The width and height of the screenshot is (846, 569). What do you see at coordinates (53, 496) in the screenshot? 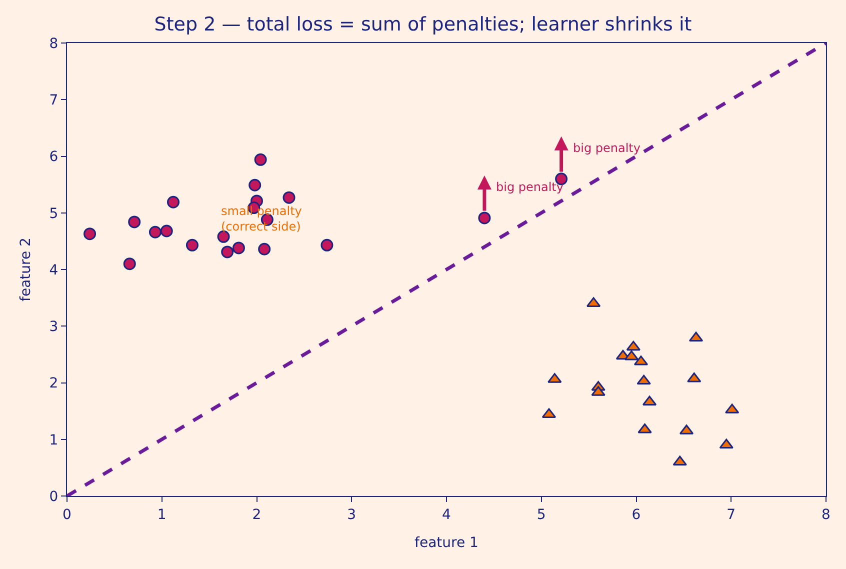
I see `y-tick-label: 0` at bounding box center [53, 496].